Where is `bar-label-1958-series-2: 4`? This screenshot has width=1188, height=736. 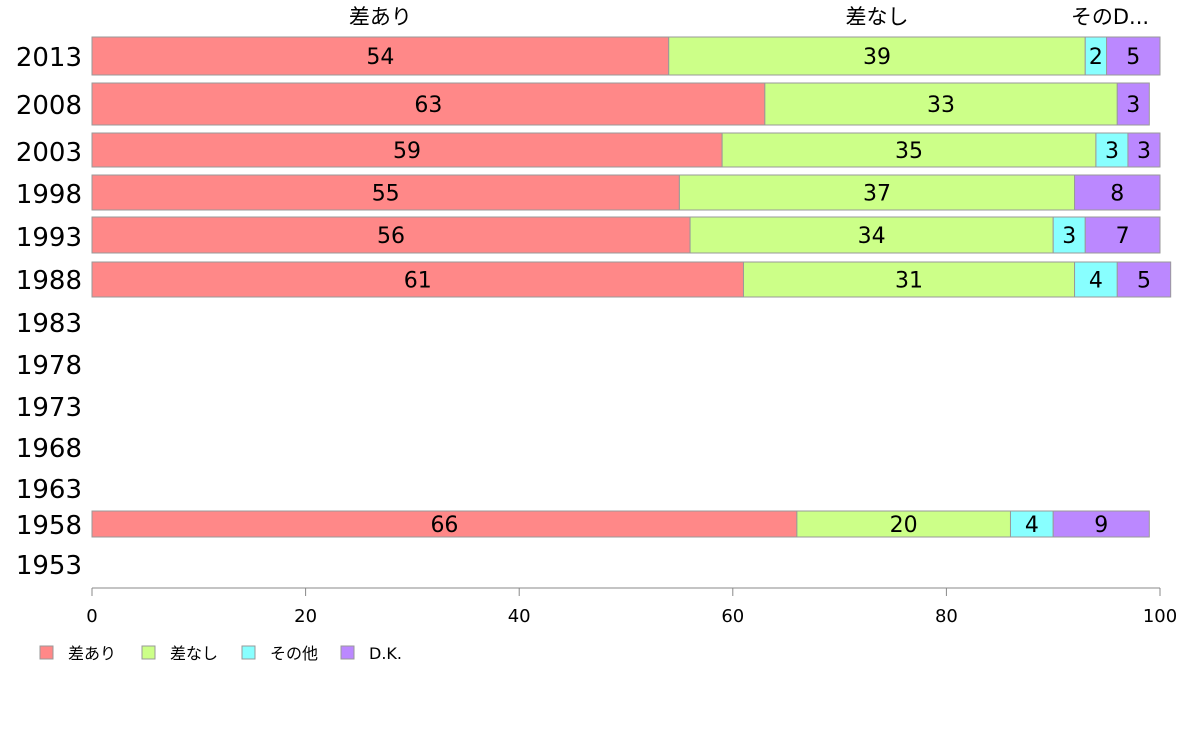 bar-label-1958-series-2: 4 is located at coordinates (1032, 525).